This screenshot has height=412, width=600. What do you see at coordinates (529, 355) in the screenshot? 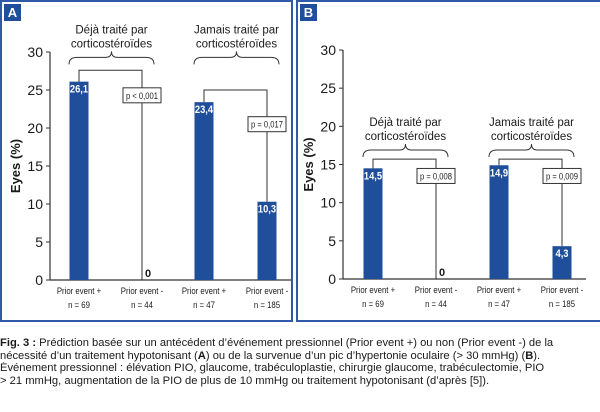
I see `caption-ref-b: B` at bounding box center [529, 355].